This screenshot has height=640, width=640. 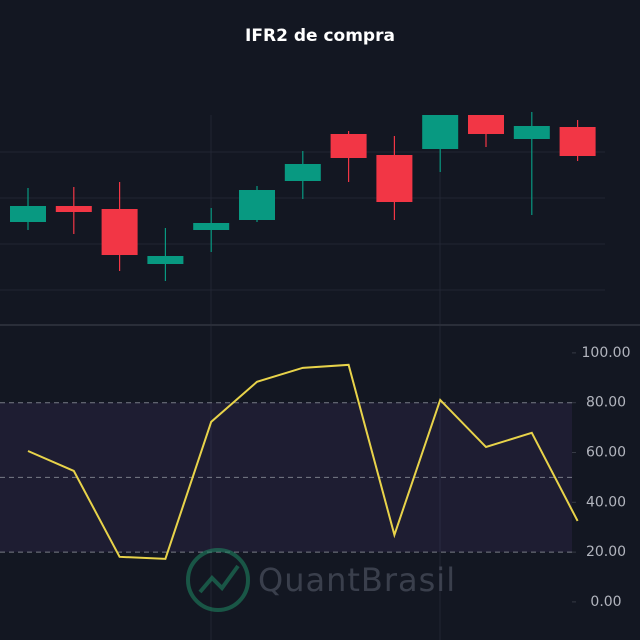 I want to click on y-tick-label: 100.00, so click(x=606, y=353).